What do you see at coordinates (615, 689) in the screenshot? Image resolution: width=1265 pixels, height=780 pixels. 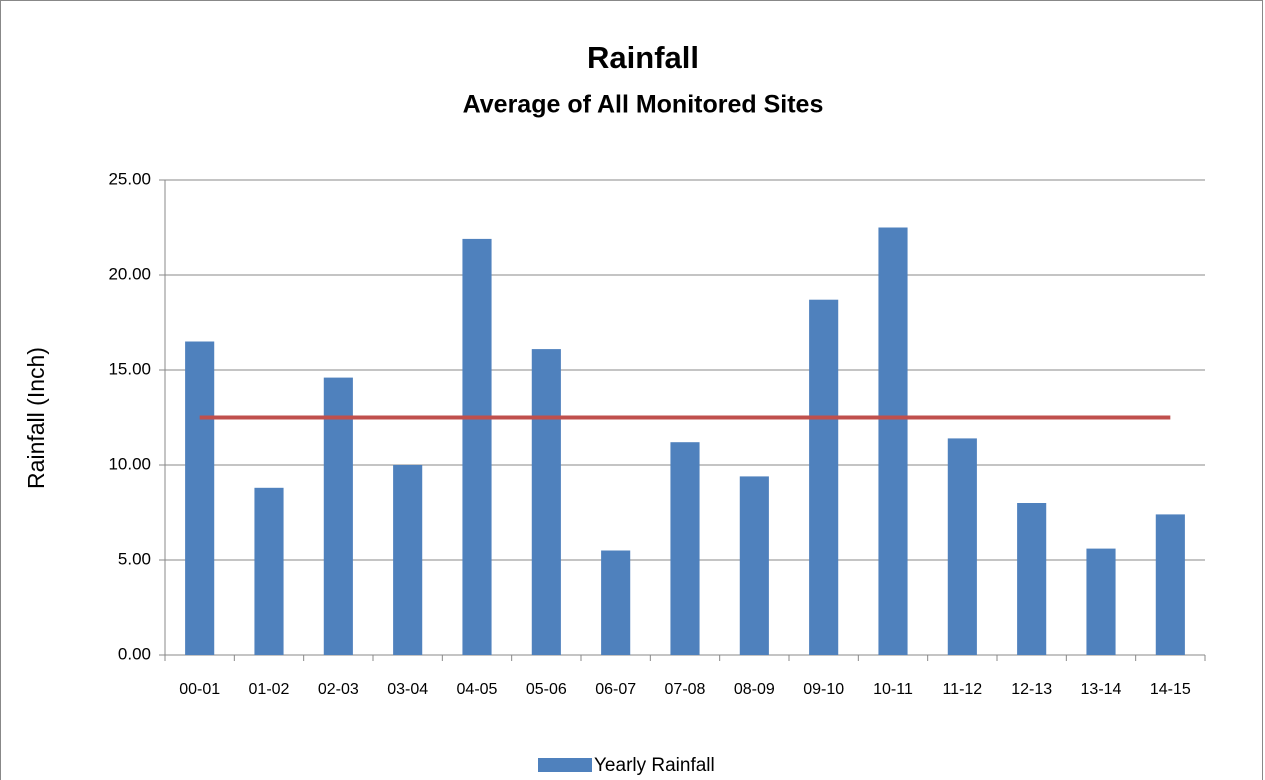 I see `x-tick-label: 06-07` at bounding box center [615, 689].